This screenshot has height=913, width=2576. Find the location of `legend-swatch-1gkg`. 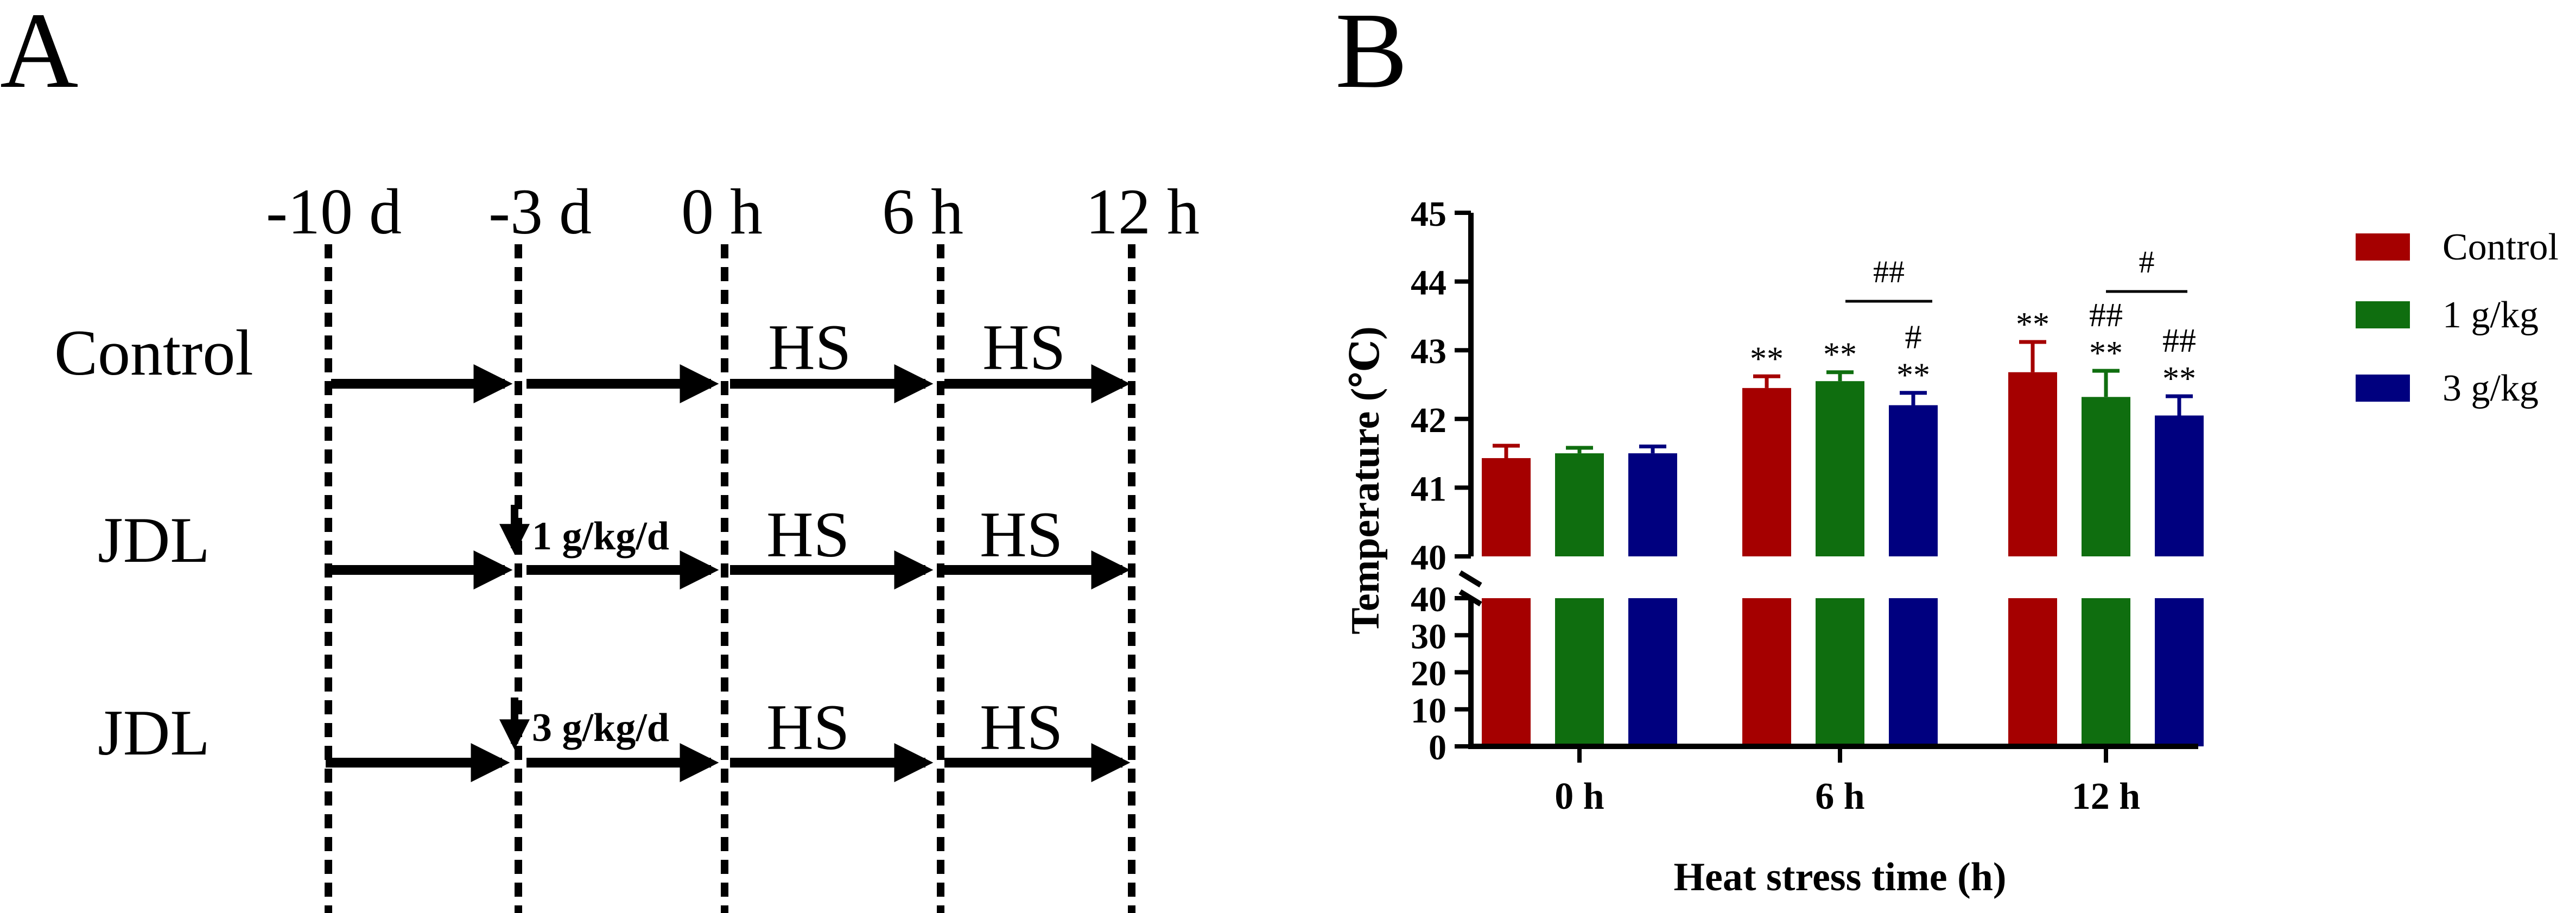

legend-swatch-1gkg is located at coordinates (2383, 314).